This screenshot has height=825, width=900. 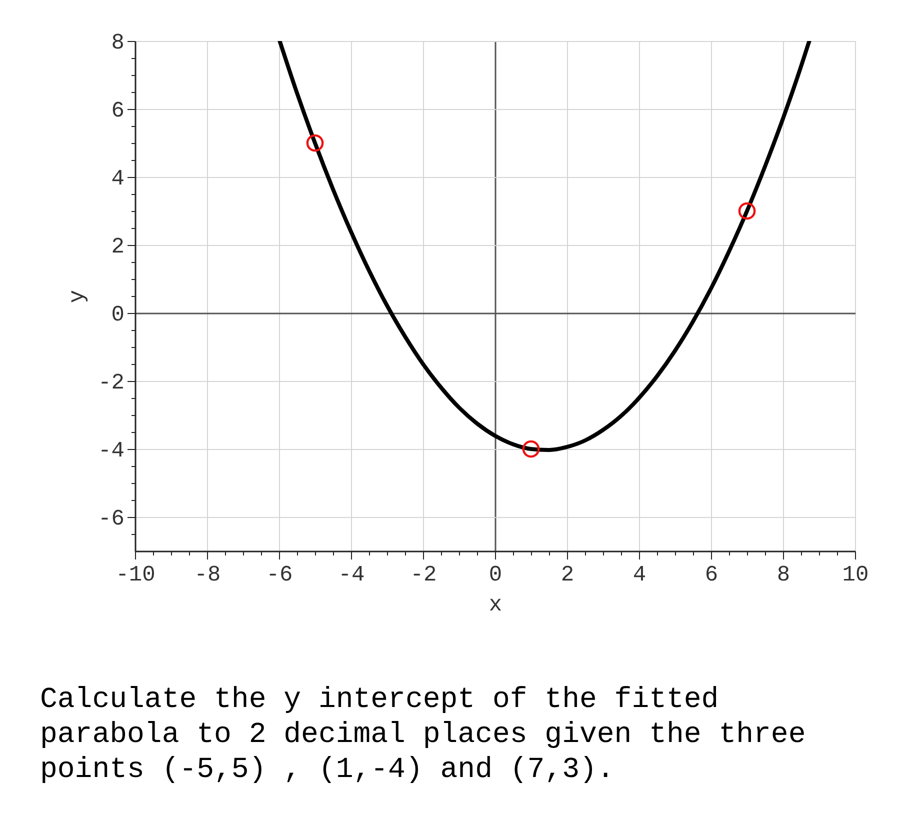 What do you see at coordinates (567, 575) in the screenshot?
I see `x-tick-label: 2` at bounding box center [567, 575].